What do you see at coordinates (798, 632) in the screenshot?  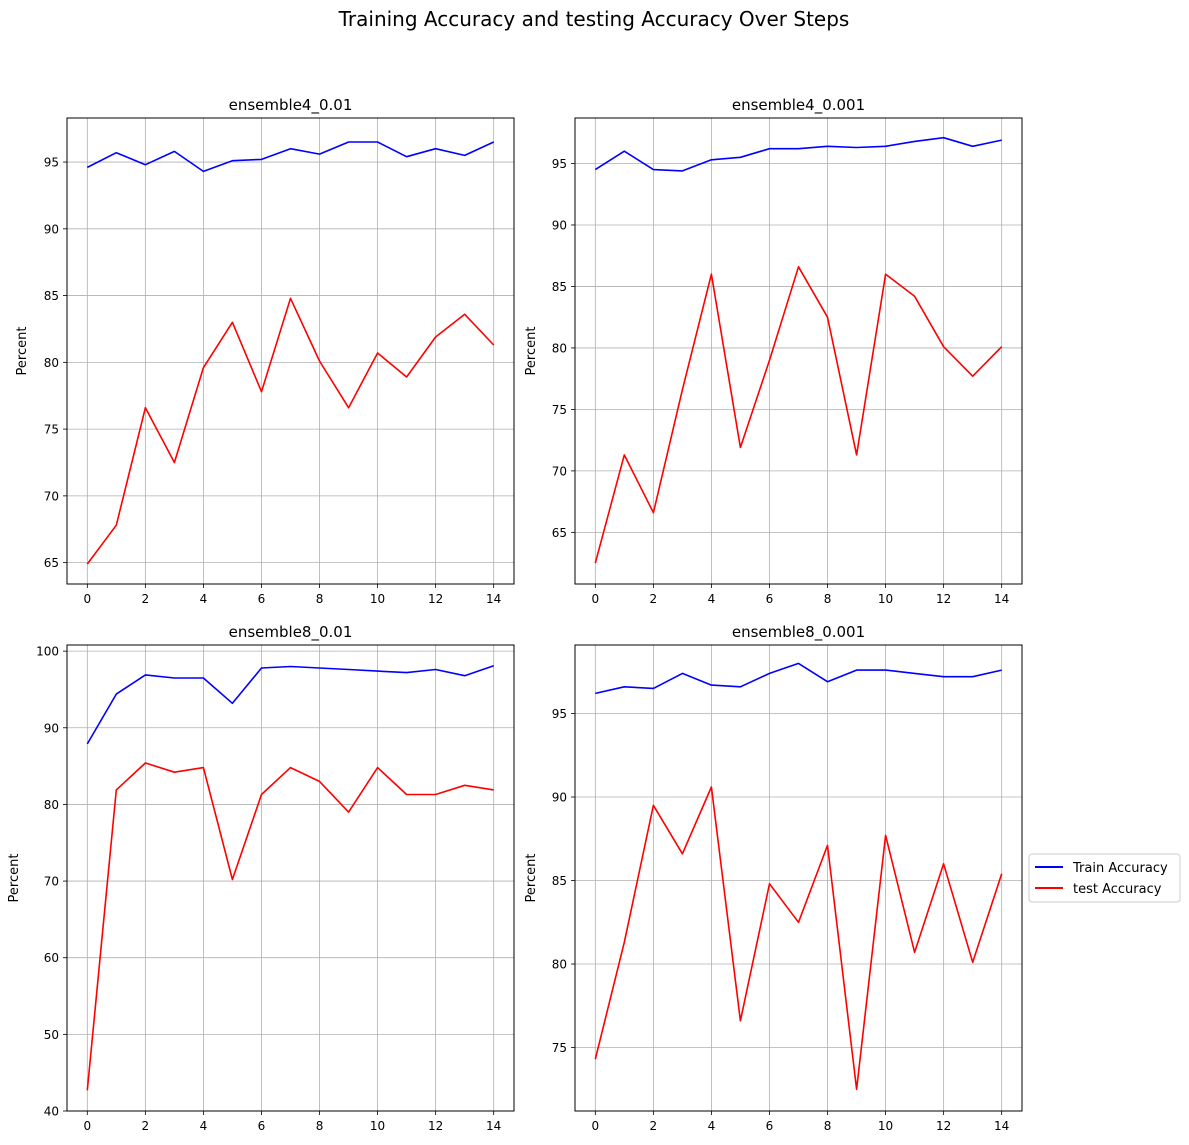 I see `subplot-title: ensemble8_0.001` at bounding box center [798, 632].